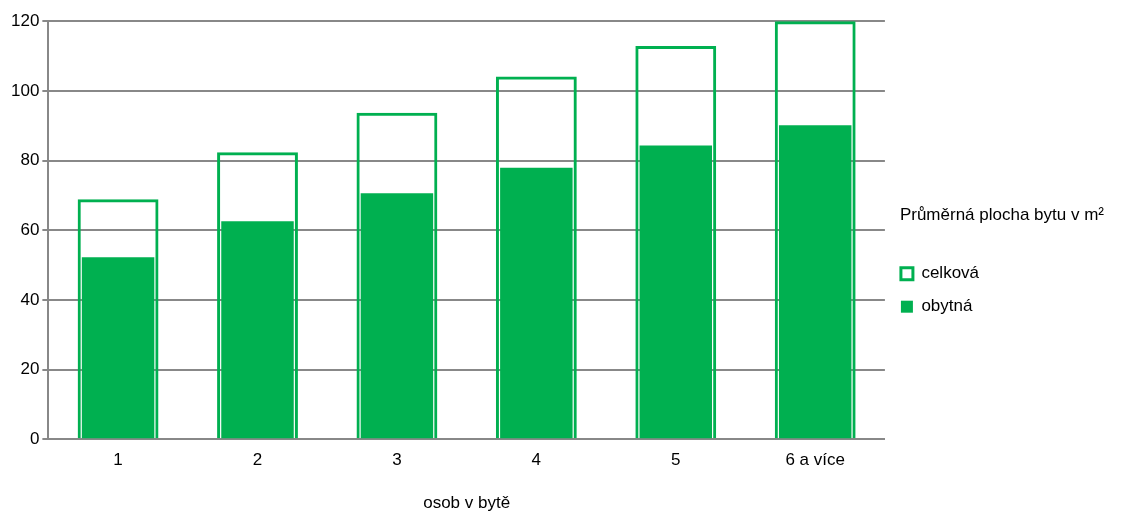 The image size is (1137, 526). Describe the element at coordinates (947, 306) in the screenshot. I see `legend-label: obytná` at that location.